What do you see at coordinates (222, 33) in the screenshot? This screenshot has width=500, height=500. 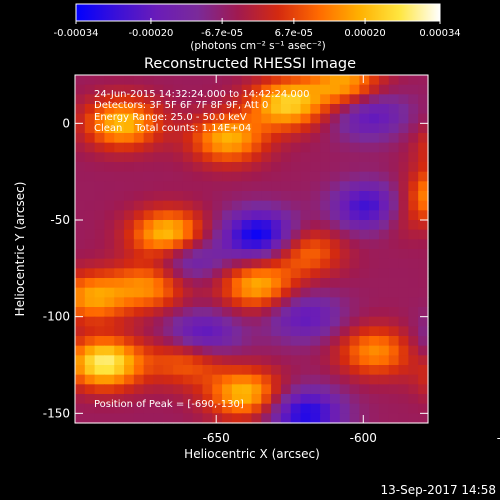 I see `colorbar-tick-label: -6.7e-05` at bounding box center [222, 33].